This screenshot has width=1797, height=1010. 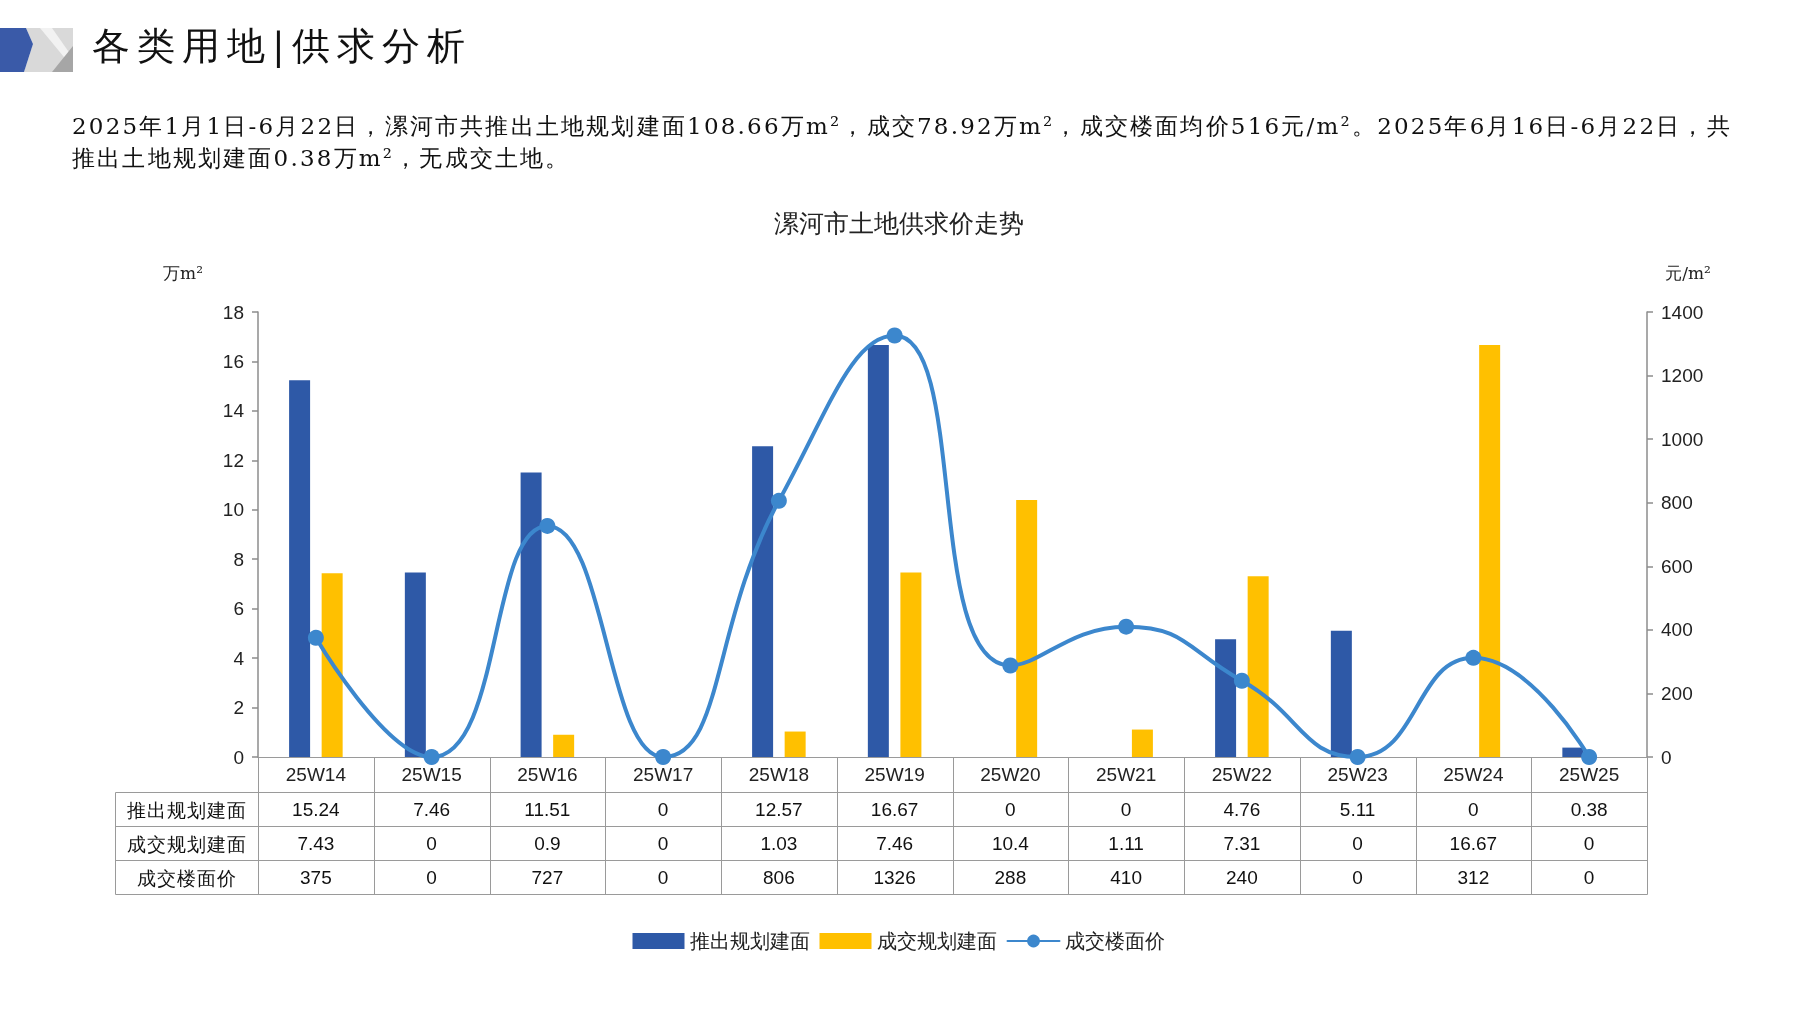 I want to click on y2-tick-label: 1000, so click(x=1682, y=439).